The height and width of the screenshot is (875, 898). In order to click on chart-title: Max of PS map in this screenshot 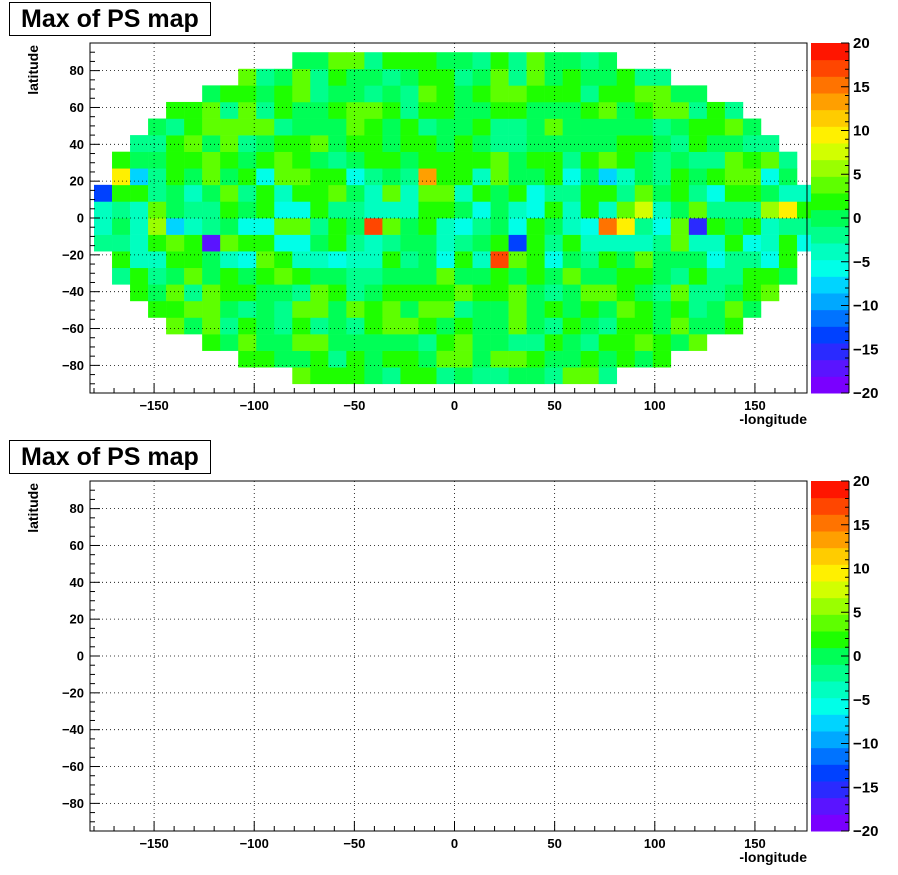, I will do `click(110, 457)`.